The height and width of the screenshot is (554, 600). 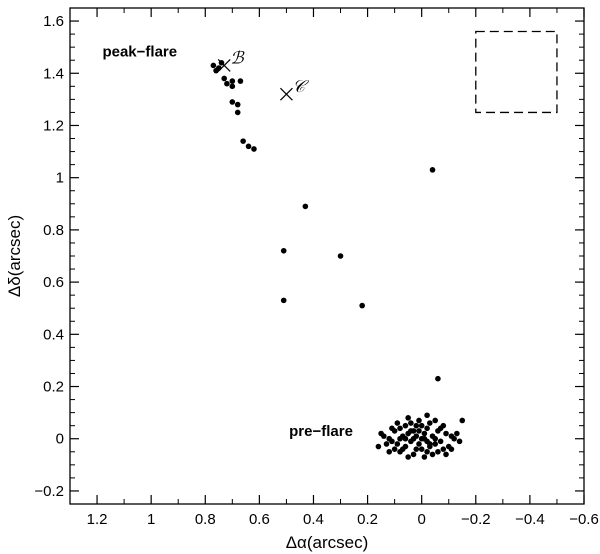 What do you see at coordinates (49, 256) in the screenshot?
I see `y-tick-labels: −0.2 0 0.2 0.4 0.6 0.8 1 1.2 1.4 1.6` at bounding box center [49, 256].